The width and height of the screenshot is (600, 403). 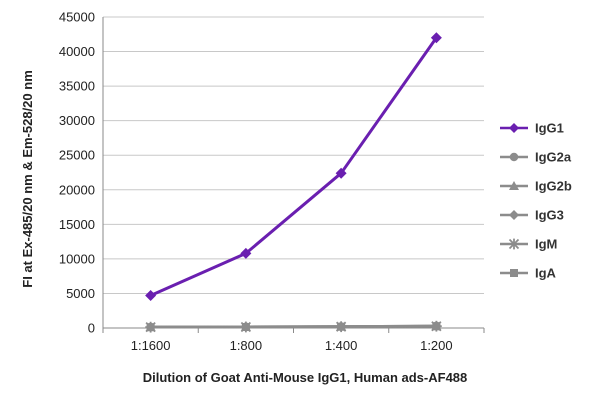 I want to click on x-tick-label: 1:400, so click(x=341, y=345).